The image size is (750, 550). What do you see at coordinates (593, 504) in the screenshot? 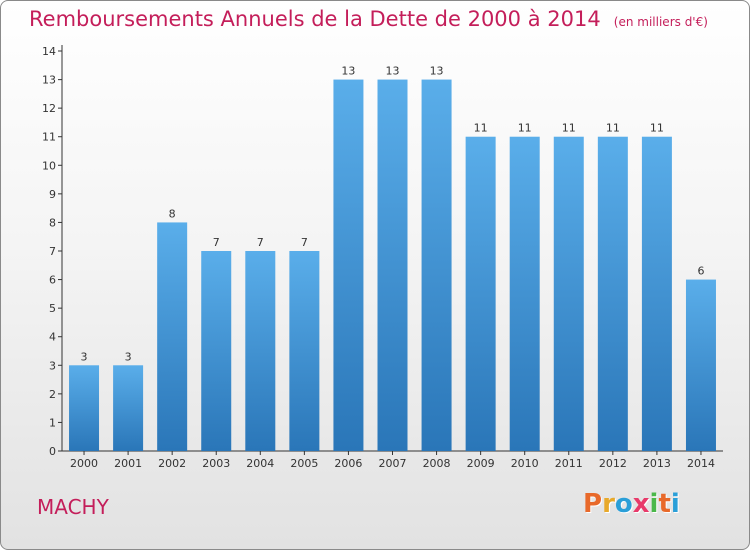
I see `logo-letter: P` at bounding box center [593, 504].